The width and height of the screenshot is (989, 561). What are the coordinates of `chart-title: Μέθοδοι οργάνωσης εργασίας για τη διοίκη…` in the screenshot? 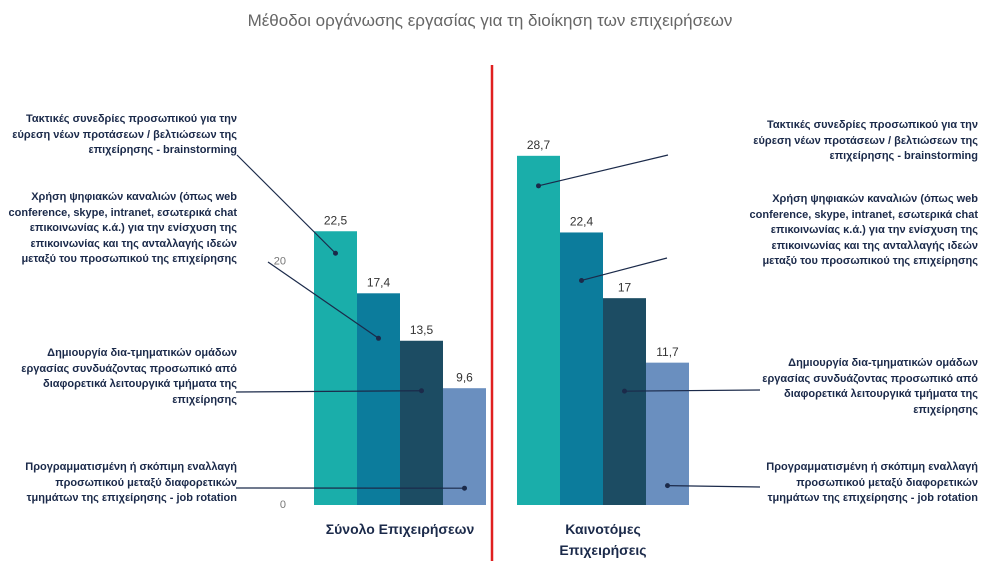 It's located at (490, 20).